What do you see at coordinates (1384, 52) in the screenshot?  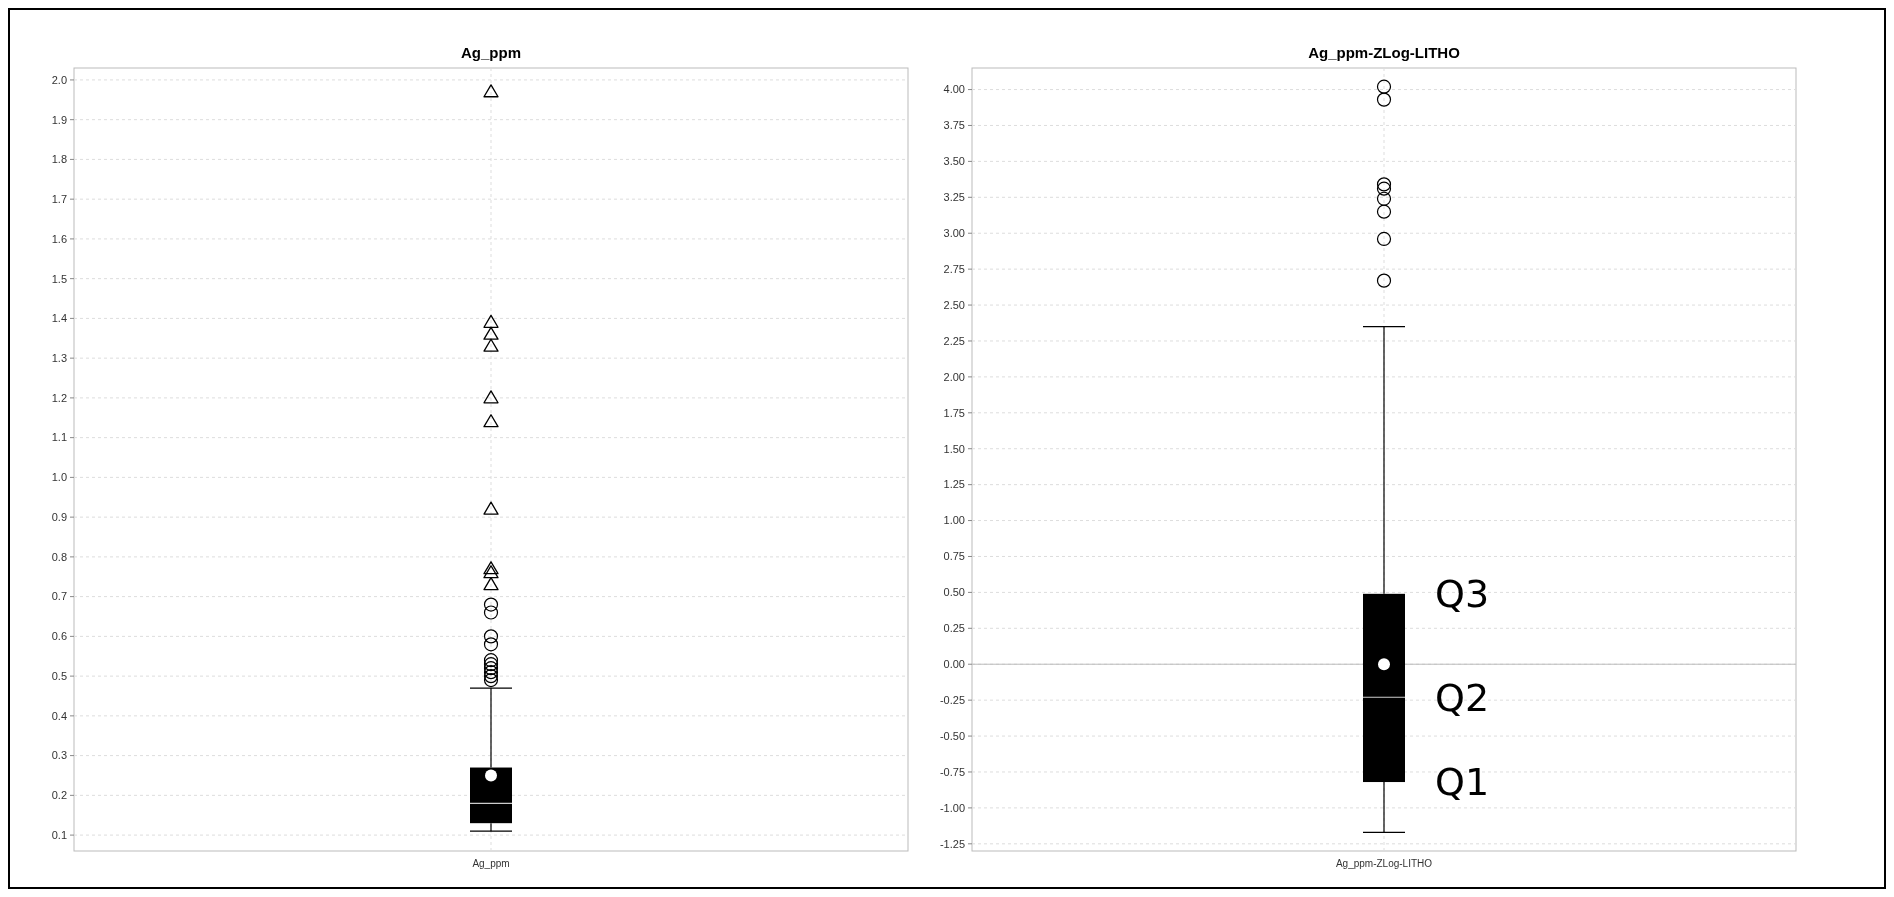 I see `chart-title: Ag_ppm-ZLog-LITHO` at bounding box center [1384, 52].